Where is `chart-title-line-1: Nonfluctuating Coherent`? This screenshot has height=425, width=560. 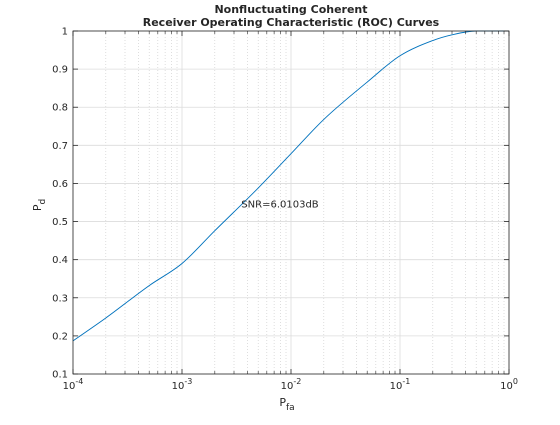 chart-title-line-1: Nonfluctuating Coherent is located at coordinates (290, 9).